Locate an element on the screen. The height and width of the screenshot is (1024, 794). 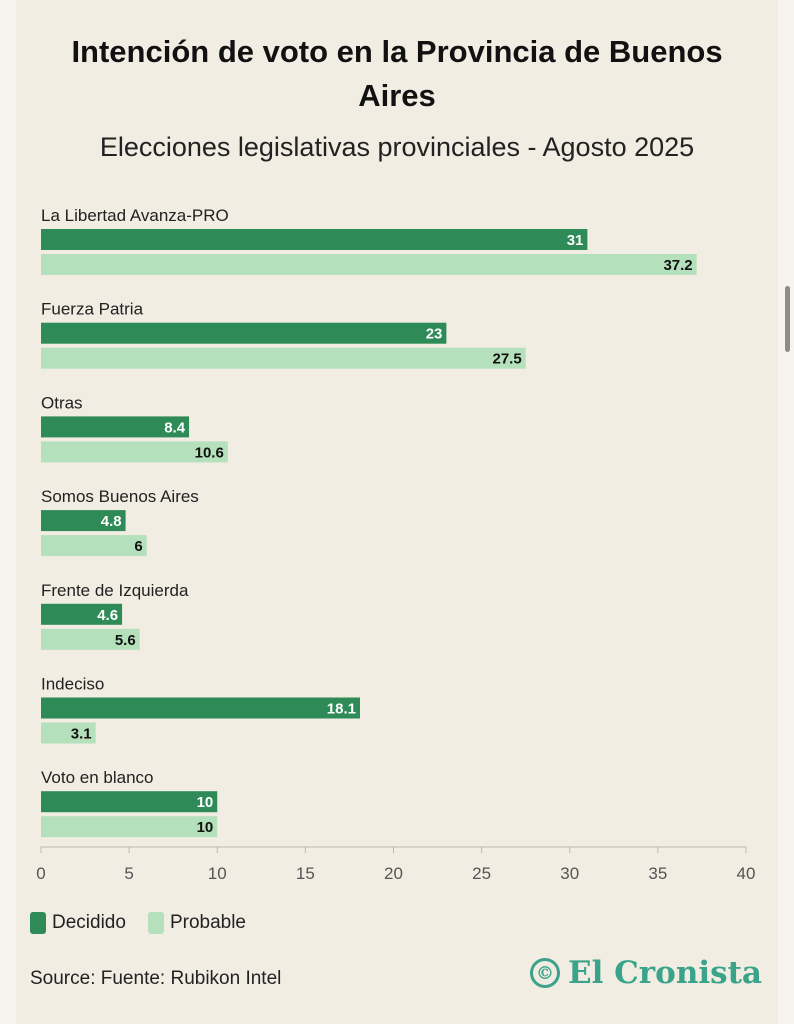
el-cronista-logo: © El Cronista is located at coordinates (645, 973).